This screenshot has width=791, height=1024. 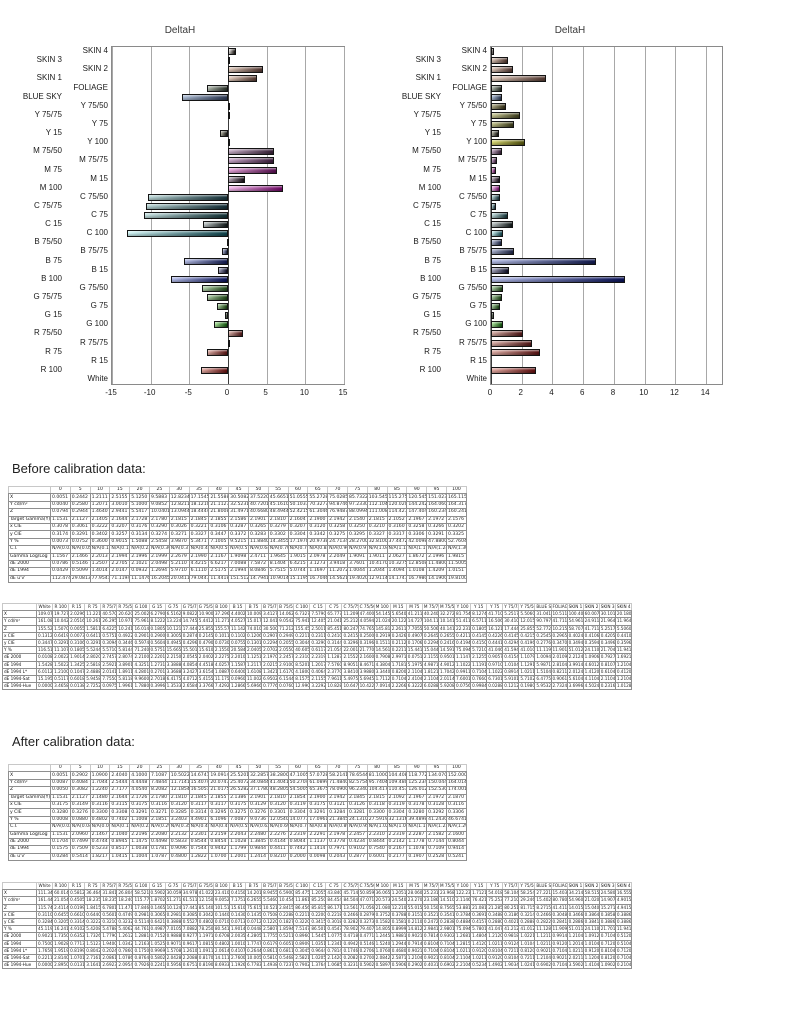 What do you see at coordinates (80, 512) in the screenshot?
I see `table-cell: 0.2944` at bounding box center [80, 512].